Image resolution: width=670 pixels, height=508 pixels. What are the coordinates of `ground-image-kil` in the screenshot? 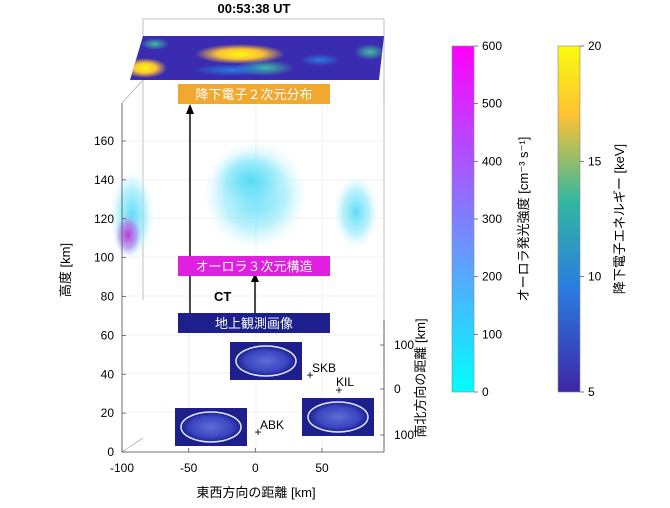 It's located at (338, 417).